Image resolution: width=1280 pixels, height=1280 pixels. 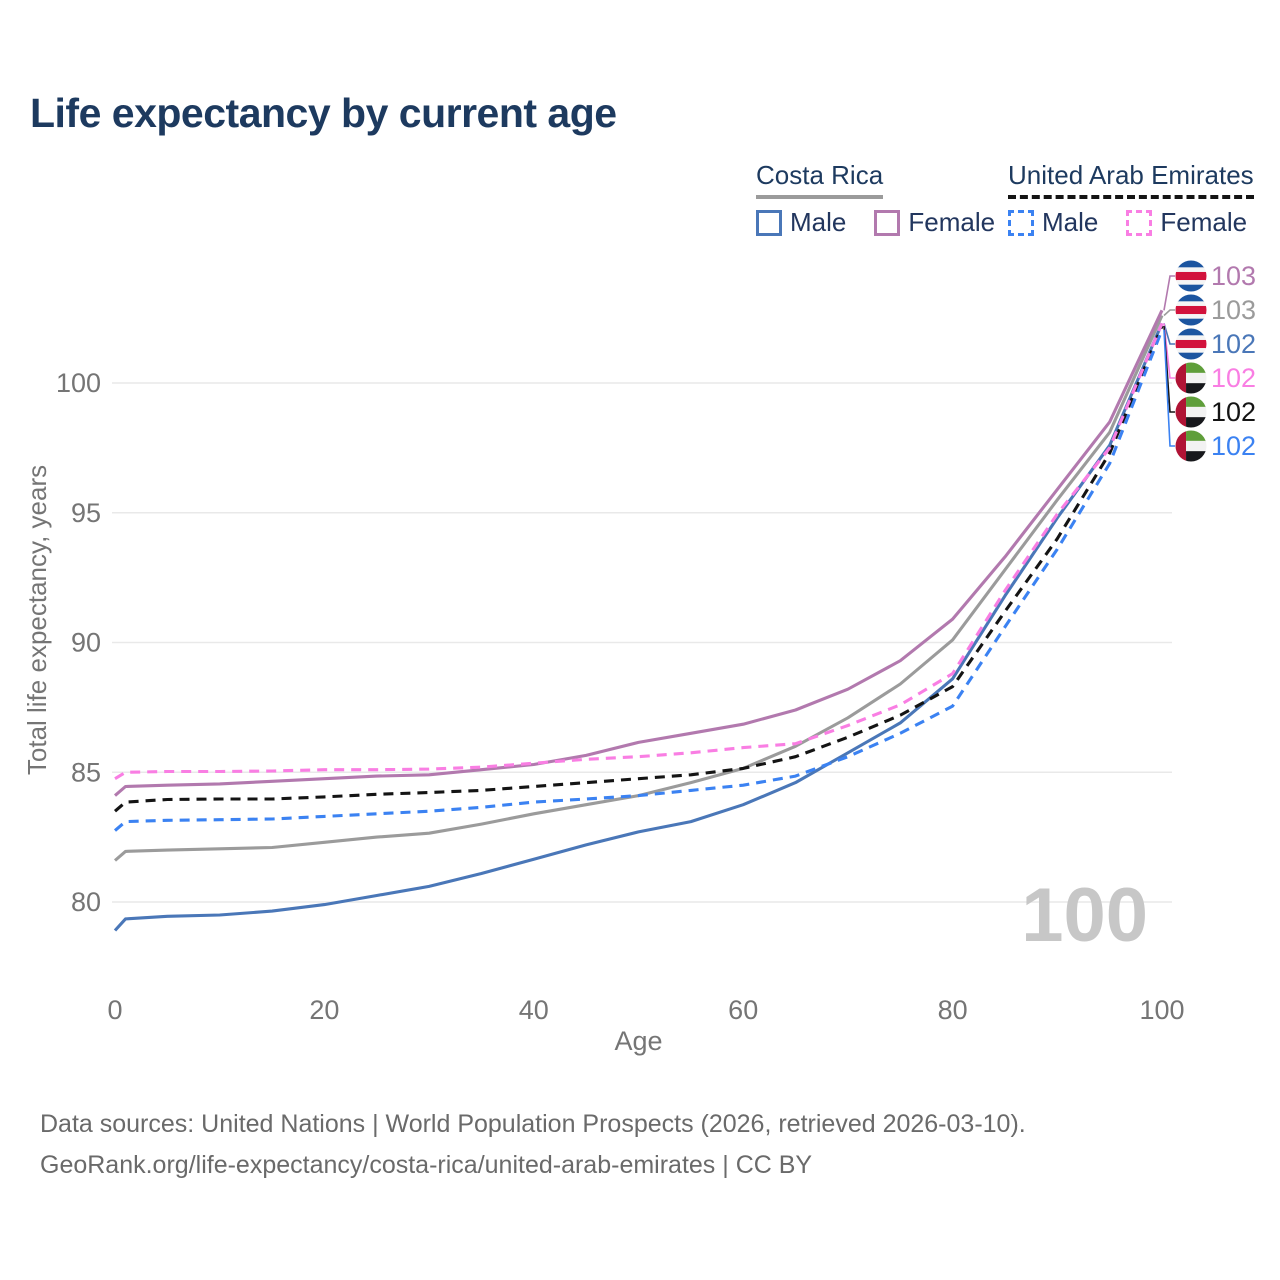 I want to click on legend-row-costa-rica: Male Female, so click(x=875, y=222).